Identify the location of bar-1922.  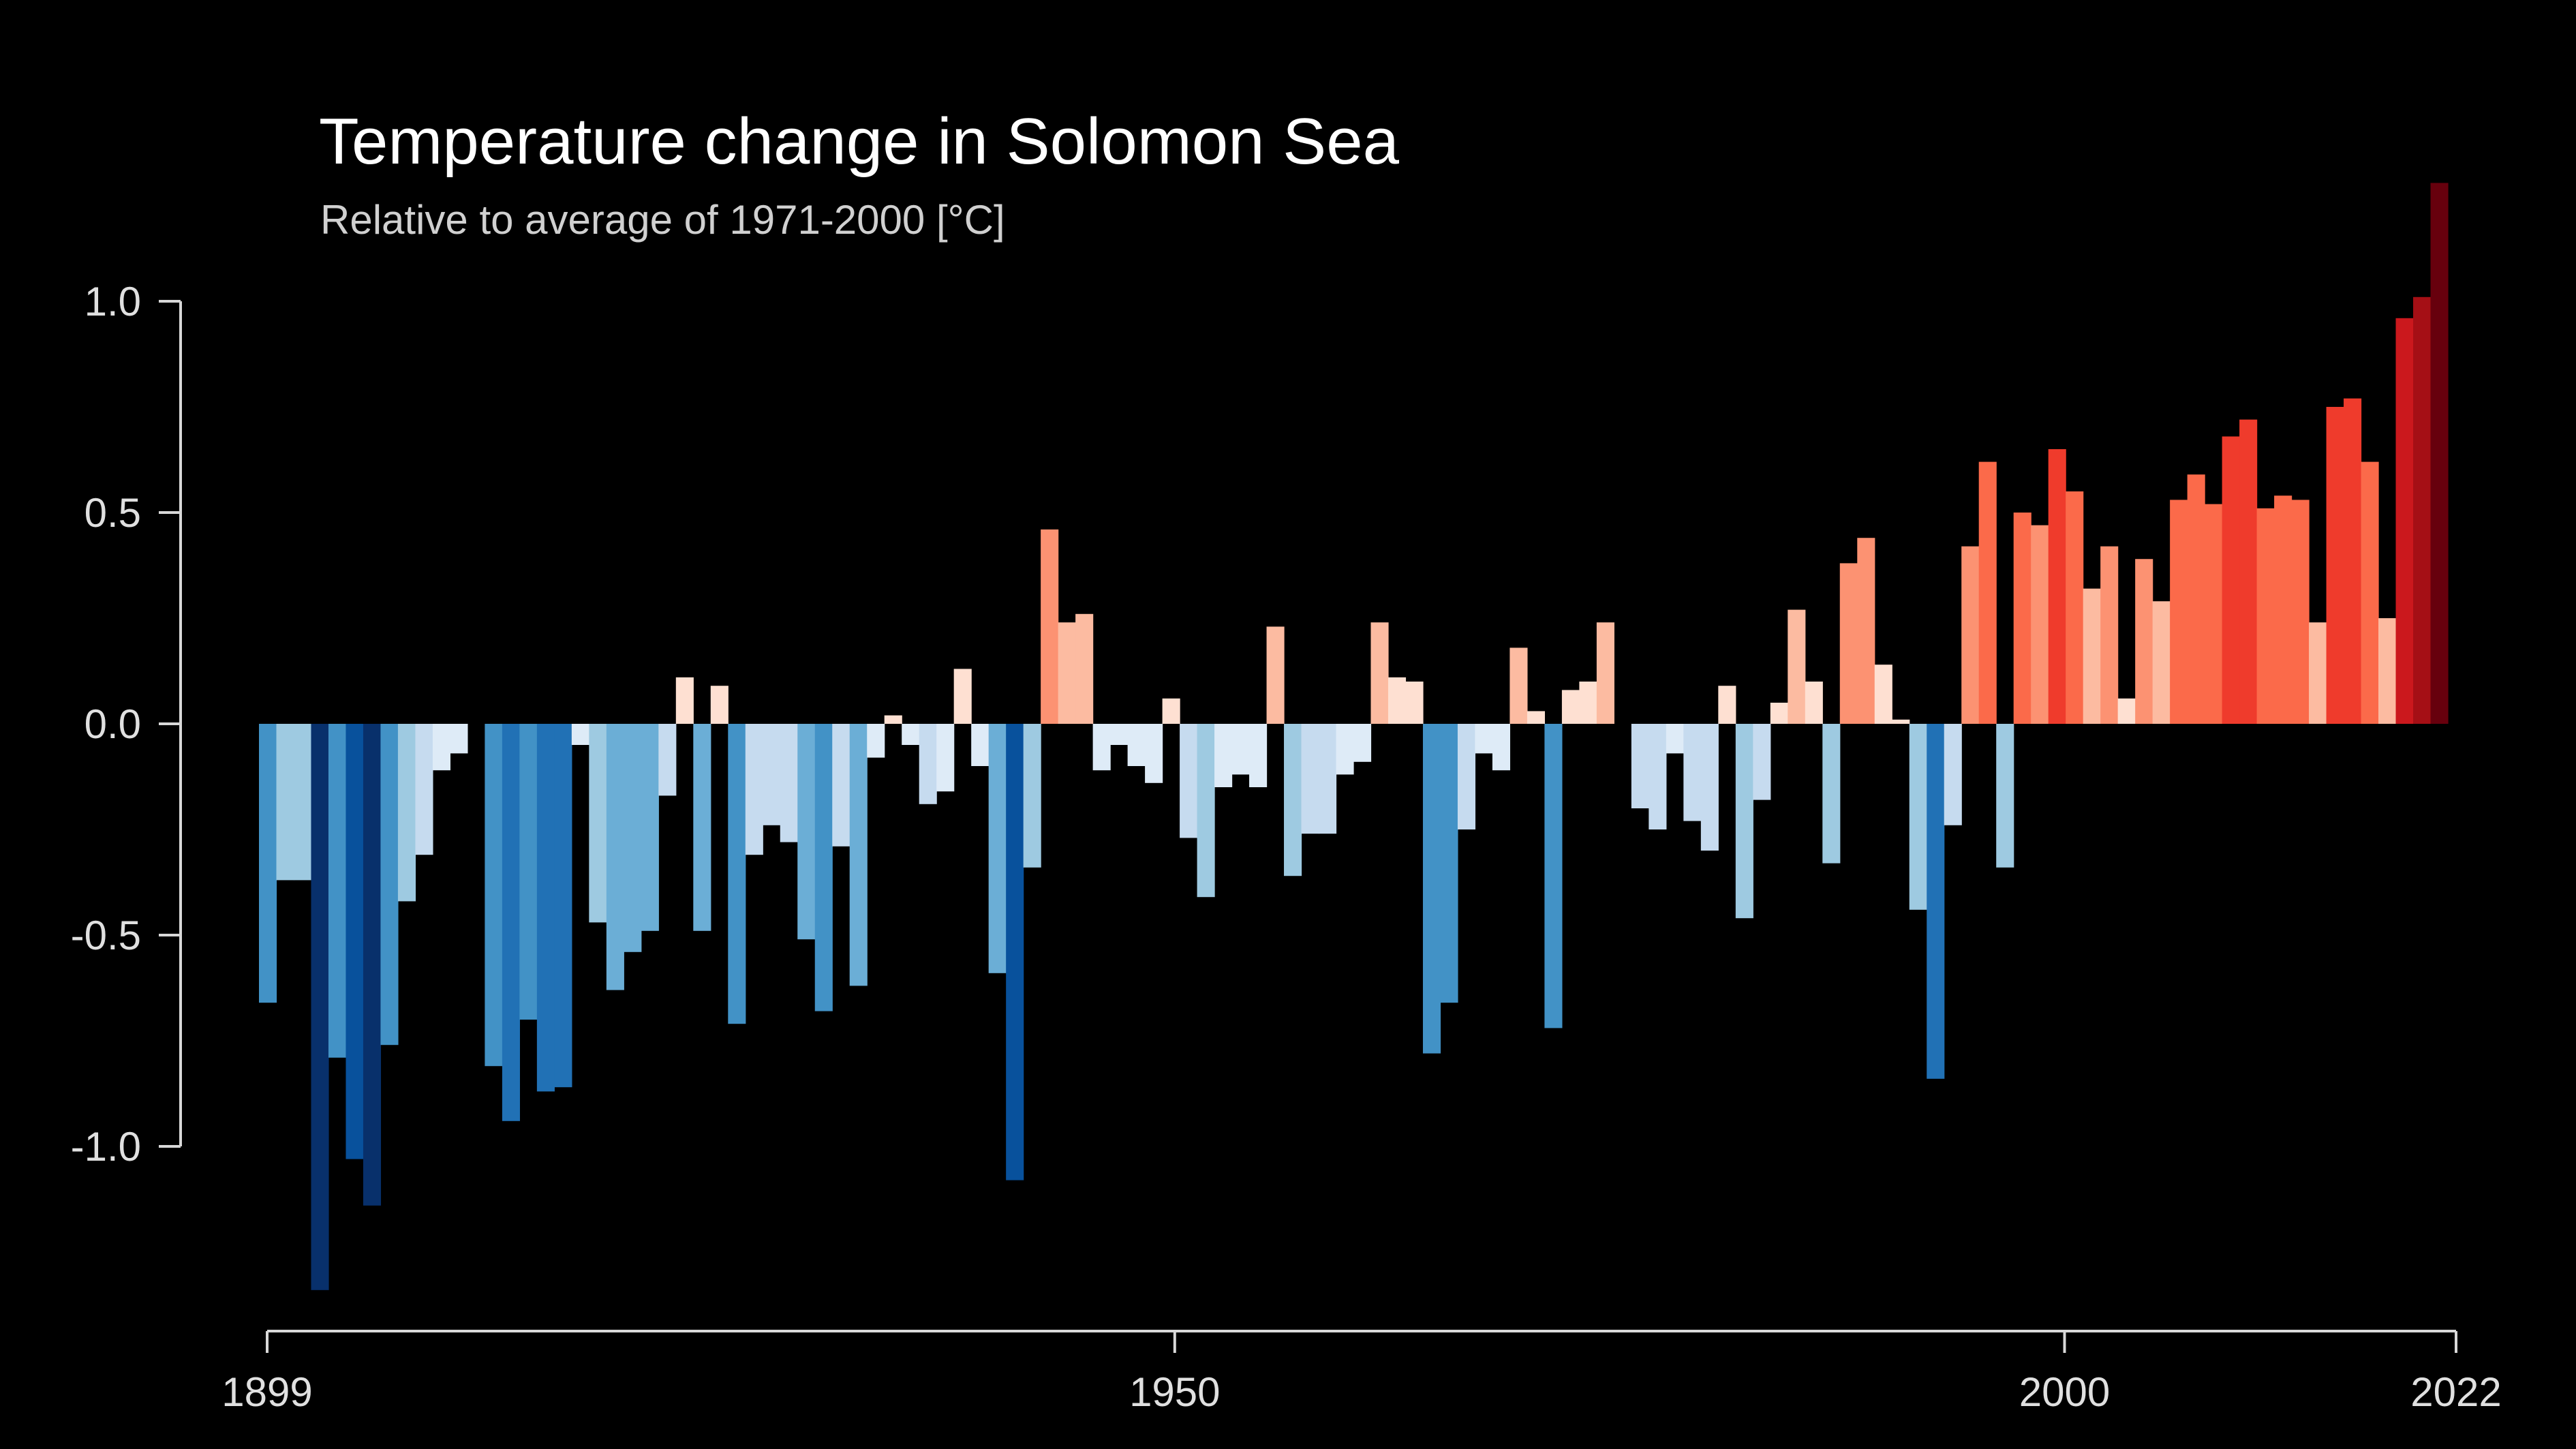
(667, 760).